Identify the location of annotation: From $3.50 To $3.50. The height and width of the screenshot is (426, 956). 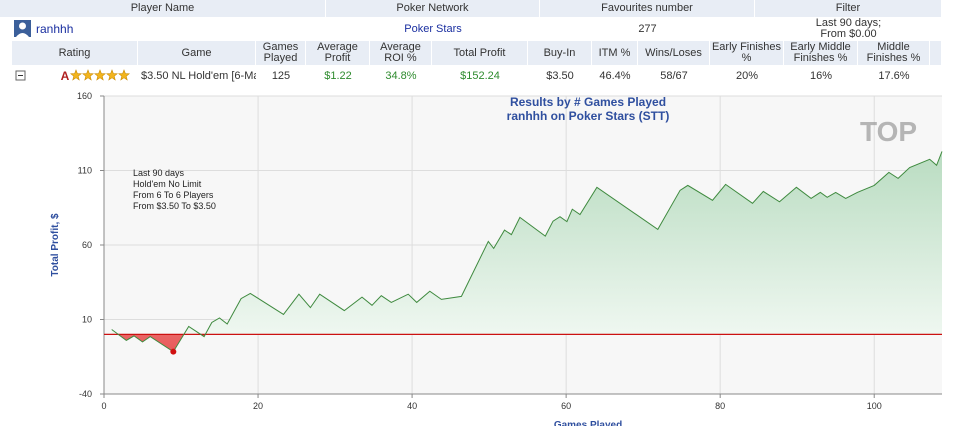
(174, 206).